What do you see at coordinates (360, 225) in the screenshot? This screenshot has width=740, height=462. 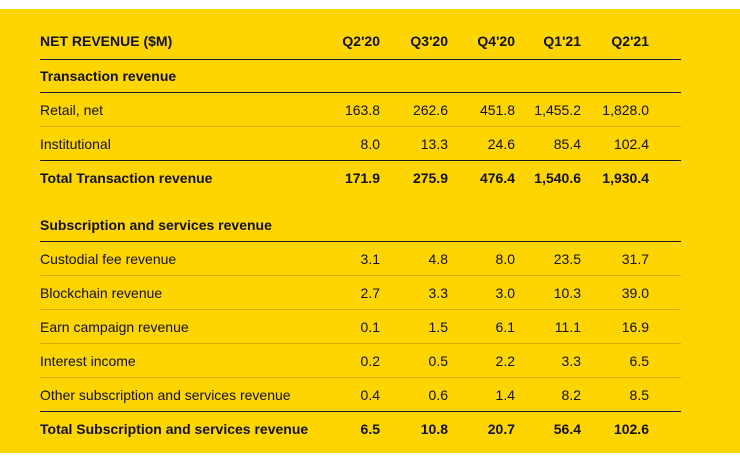 I see `section-heading-subscription: Subscription and services revenue` at bounding box center [360, 225].